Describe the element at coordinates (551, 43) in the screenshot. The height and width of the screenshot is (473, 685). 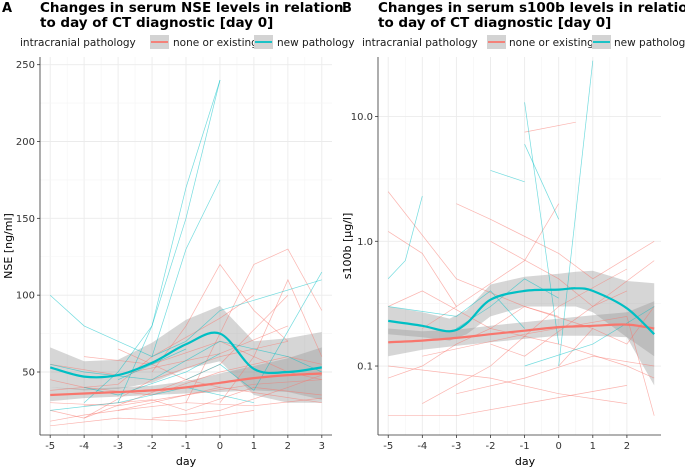
I see `panel-b-legend-label-existing: none or existing` at that location.